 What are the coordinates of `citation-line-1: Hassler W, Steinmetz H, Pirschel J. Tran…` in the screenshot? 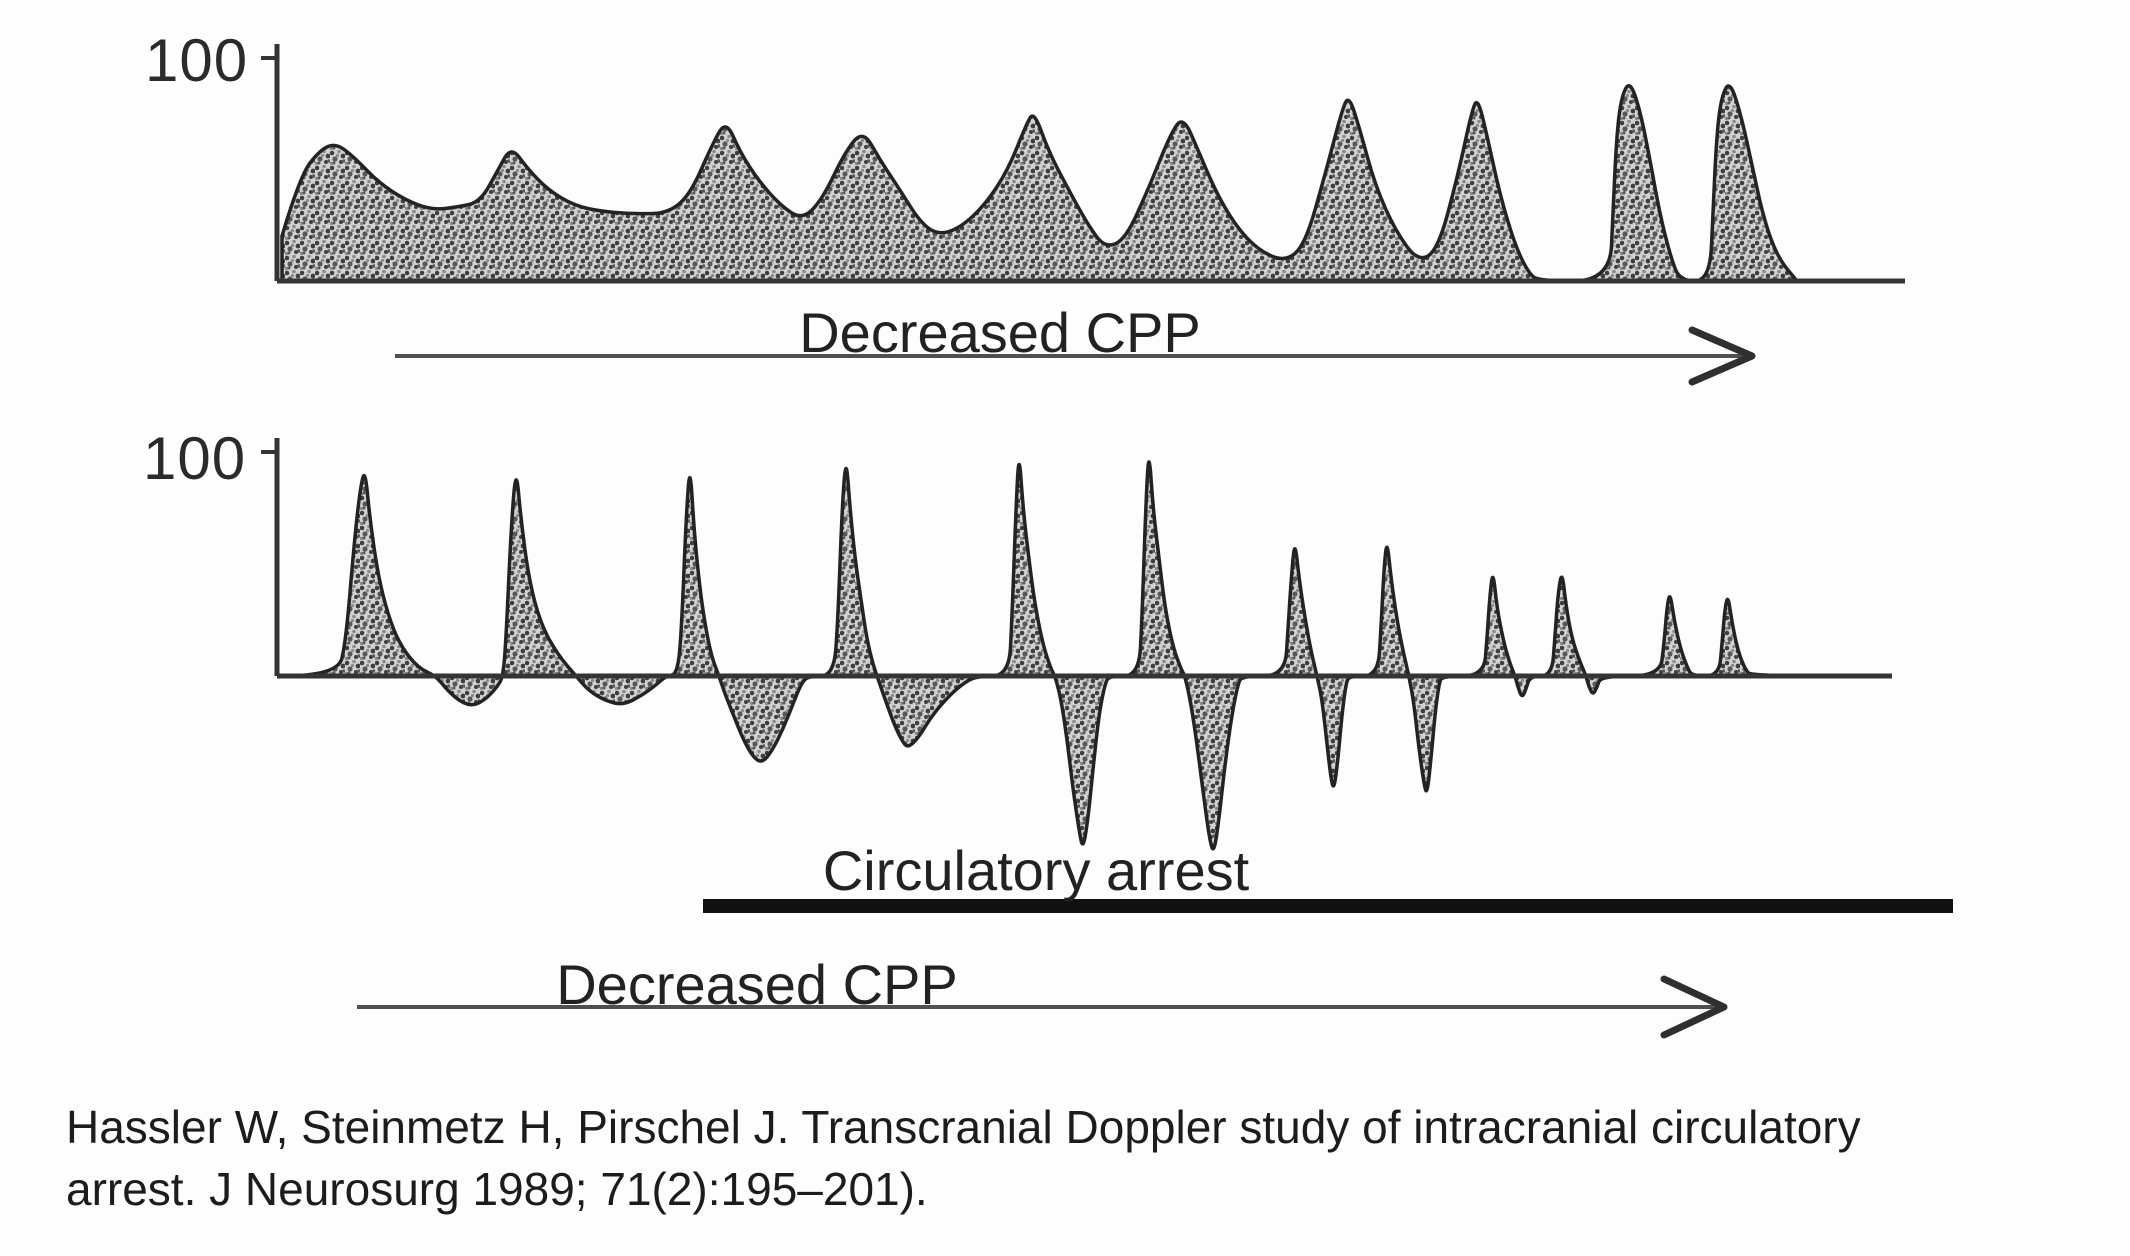 It's located at (963, 1127).